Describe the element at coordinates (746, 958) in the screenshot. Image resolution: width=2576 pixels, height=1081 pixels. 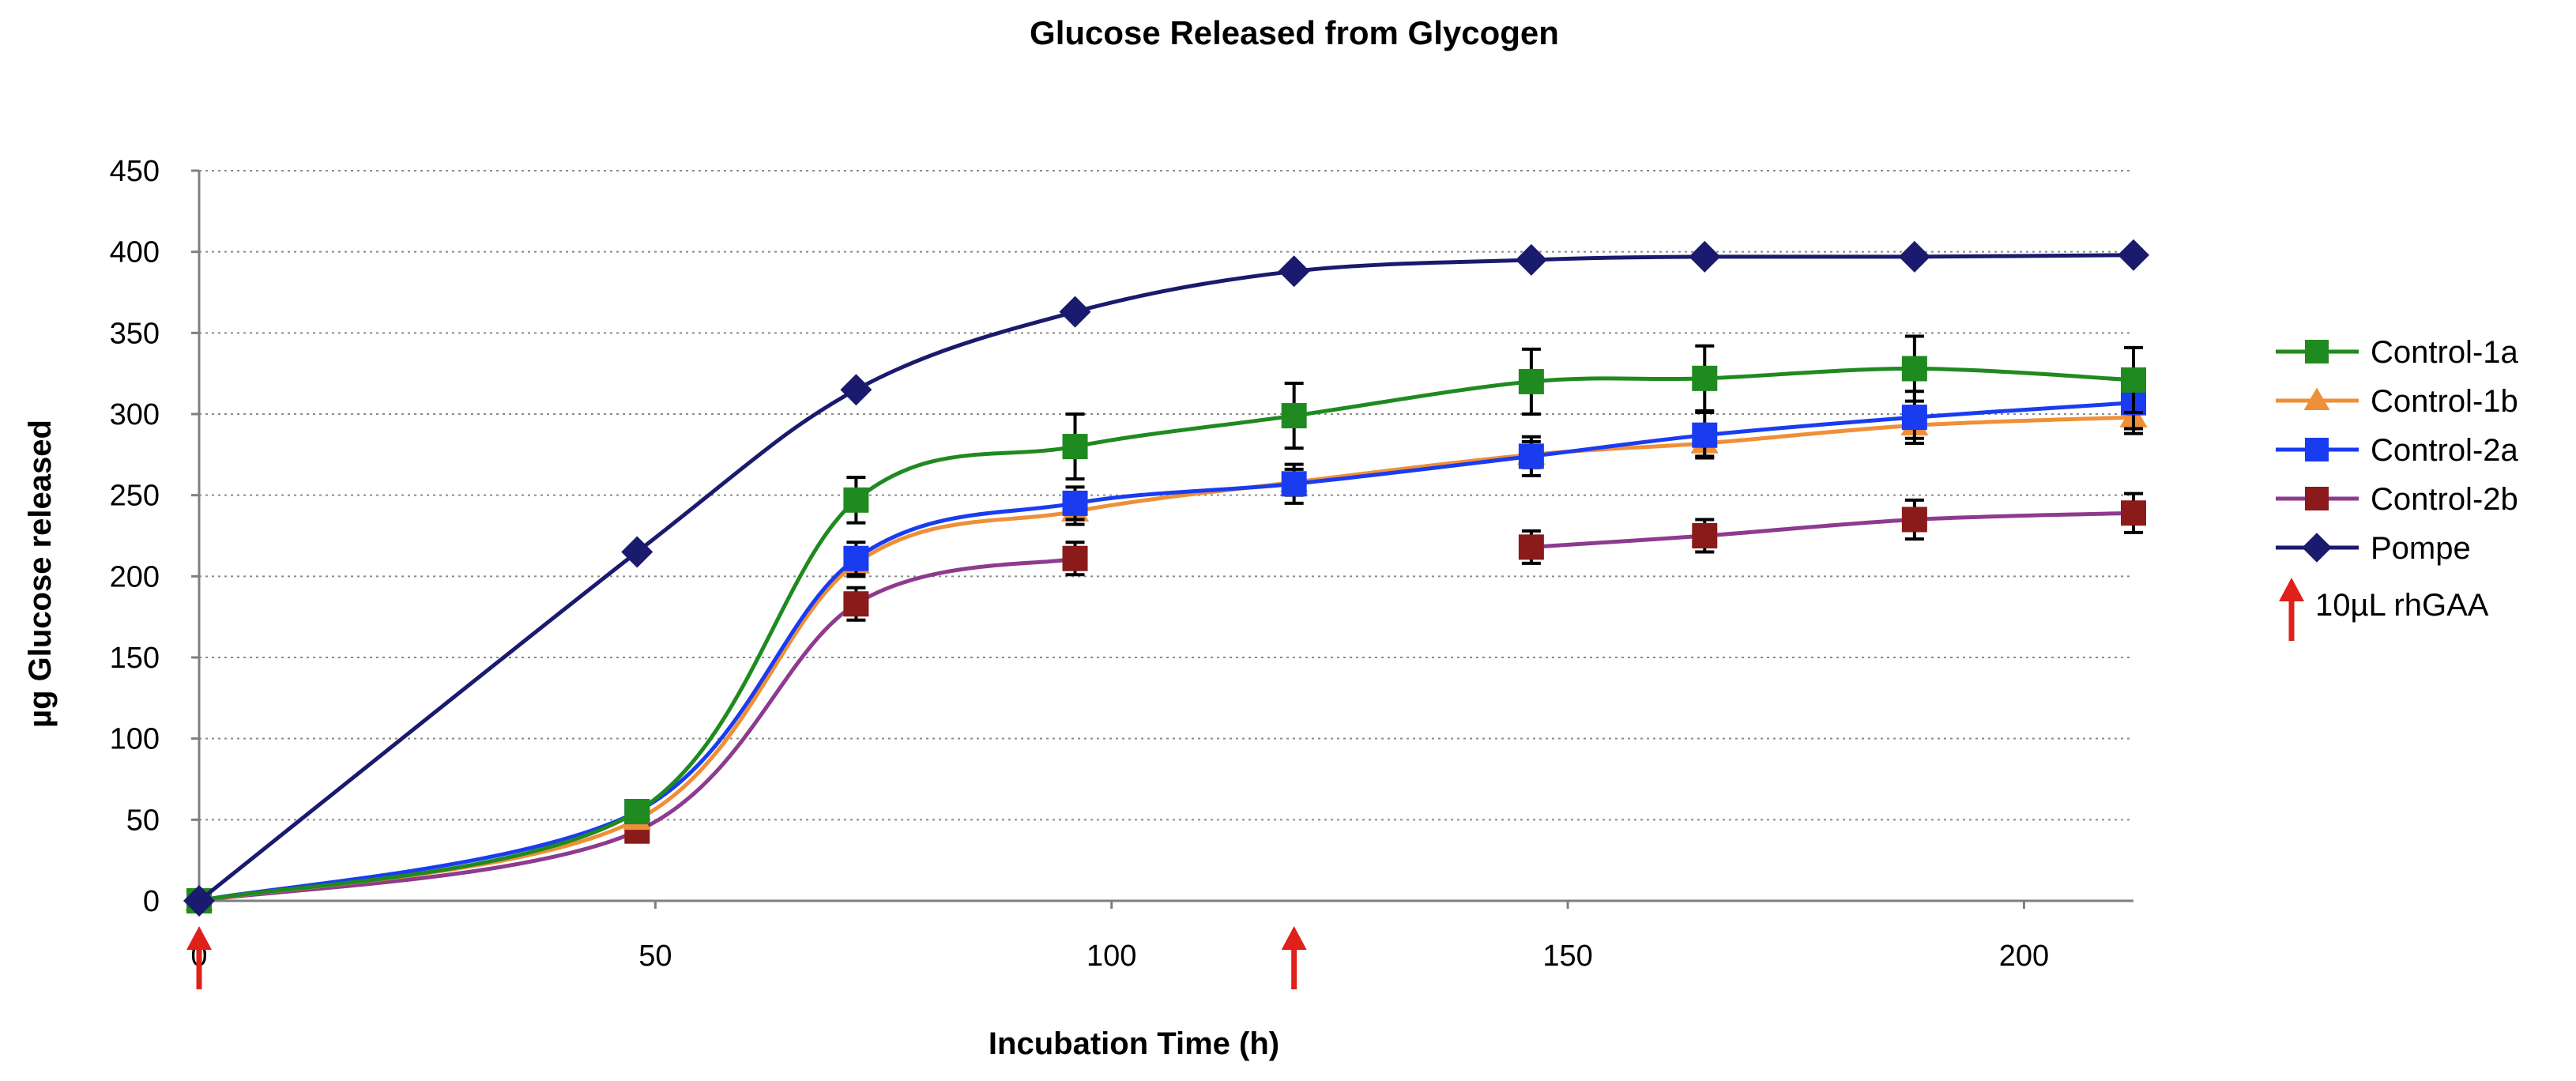
I see `annotations` at that location.